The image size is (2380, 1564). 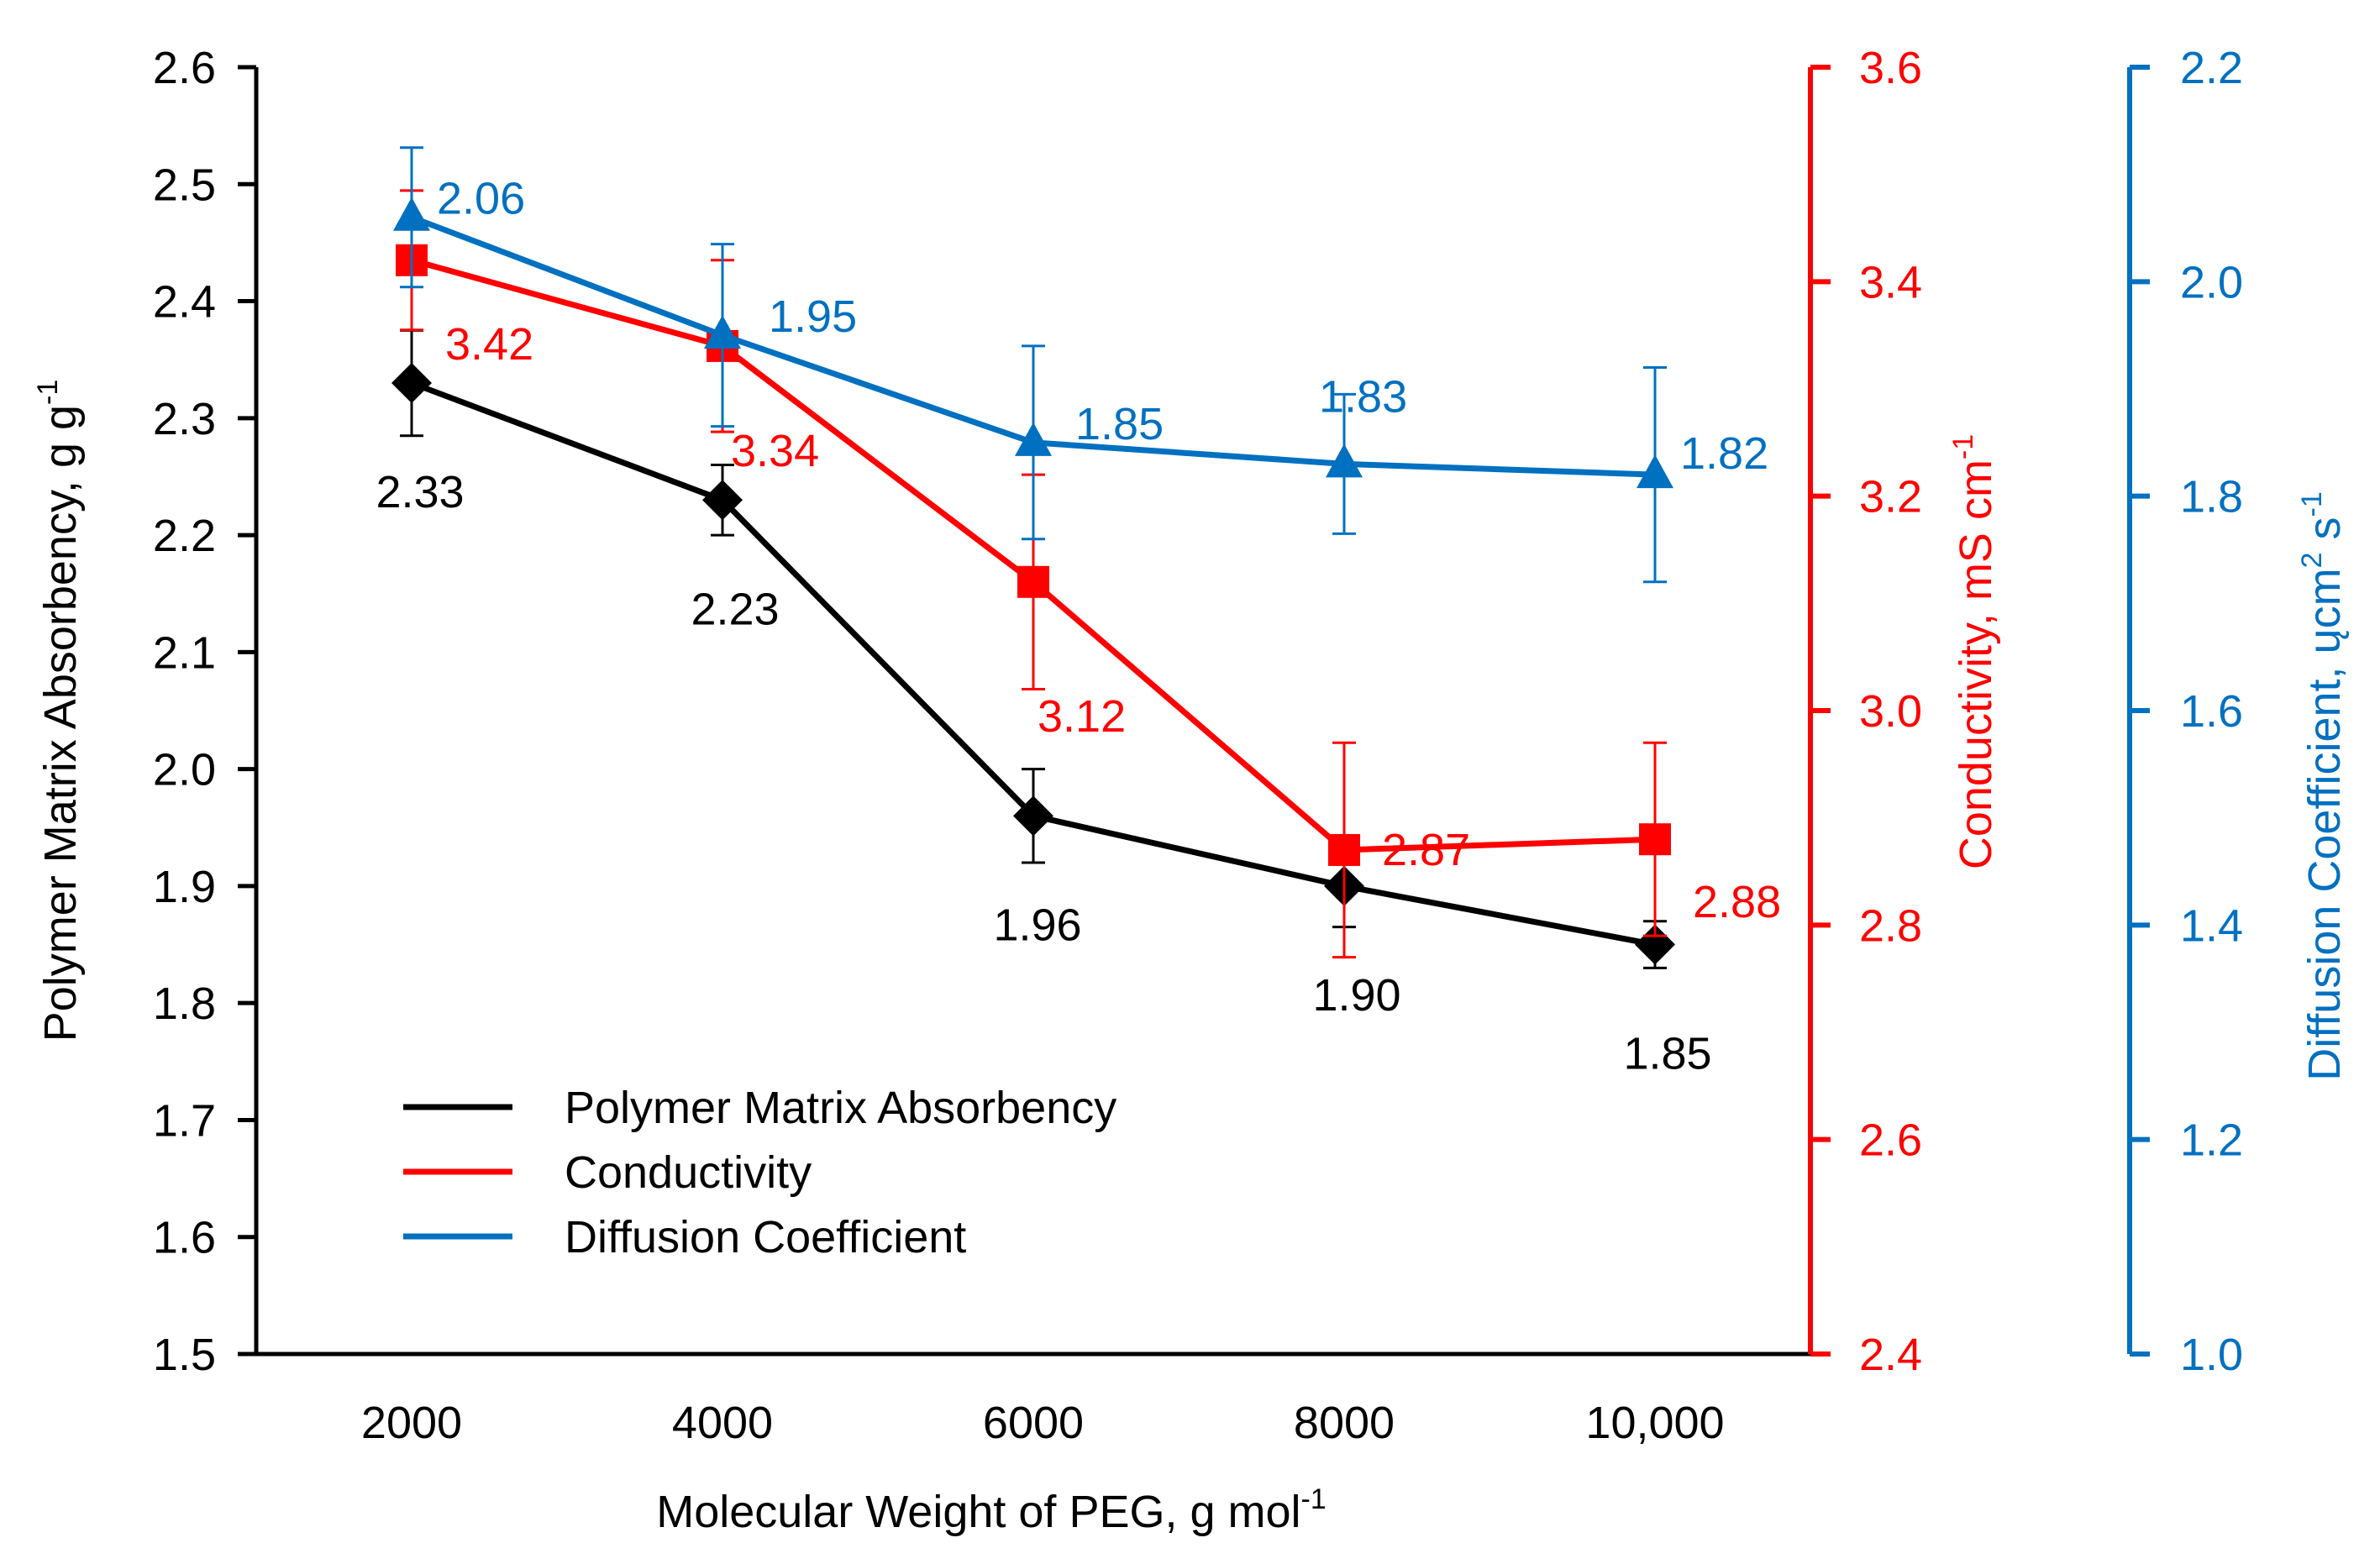 What do you see at coordinates (1890, 1355) in the screenshot?
I see `conductivity-tick-label: 2.4` at bounding box center [1890, 1355].